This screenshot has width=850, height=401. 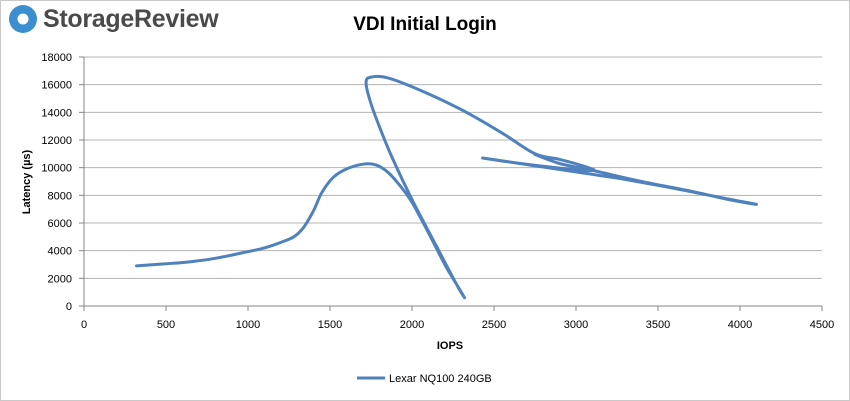 What do you see at coordinates (576, 325) in the screenshot?
I see `x-tick-label: 3000` at bounding box center [576, 325].